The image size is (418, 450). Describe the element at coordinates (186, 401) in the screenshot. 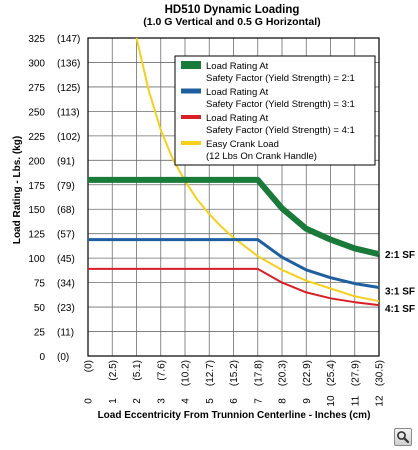

I see `x-tick-label: 4` at that location.